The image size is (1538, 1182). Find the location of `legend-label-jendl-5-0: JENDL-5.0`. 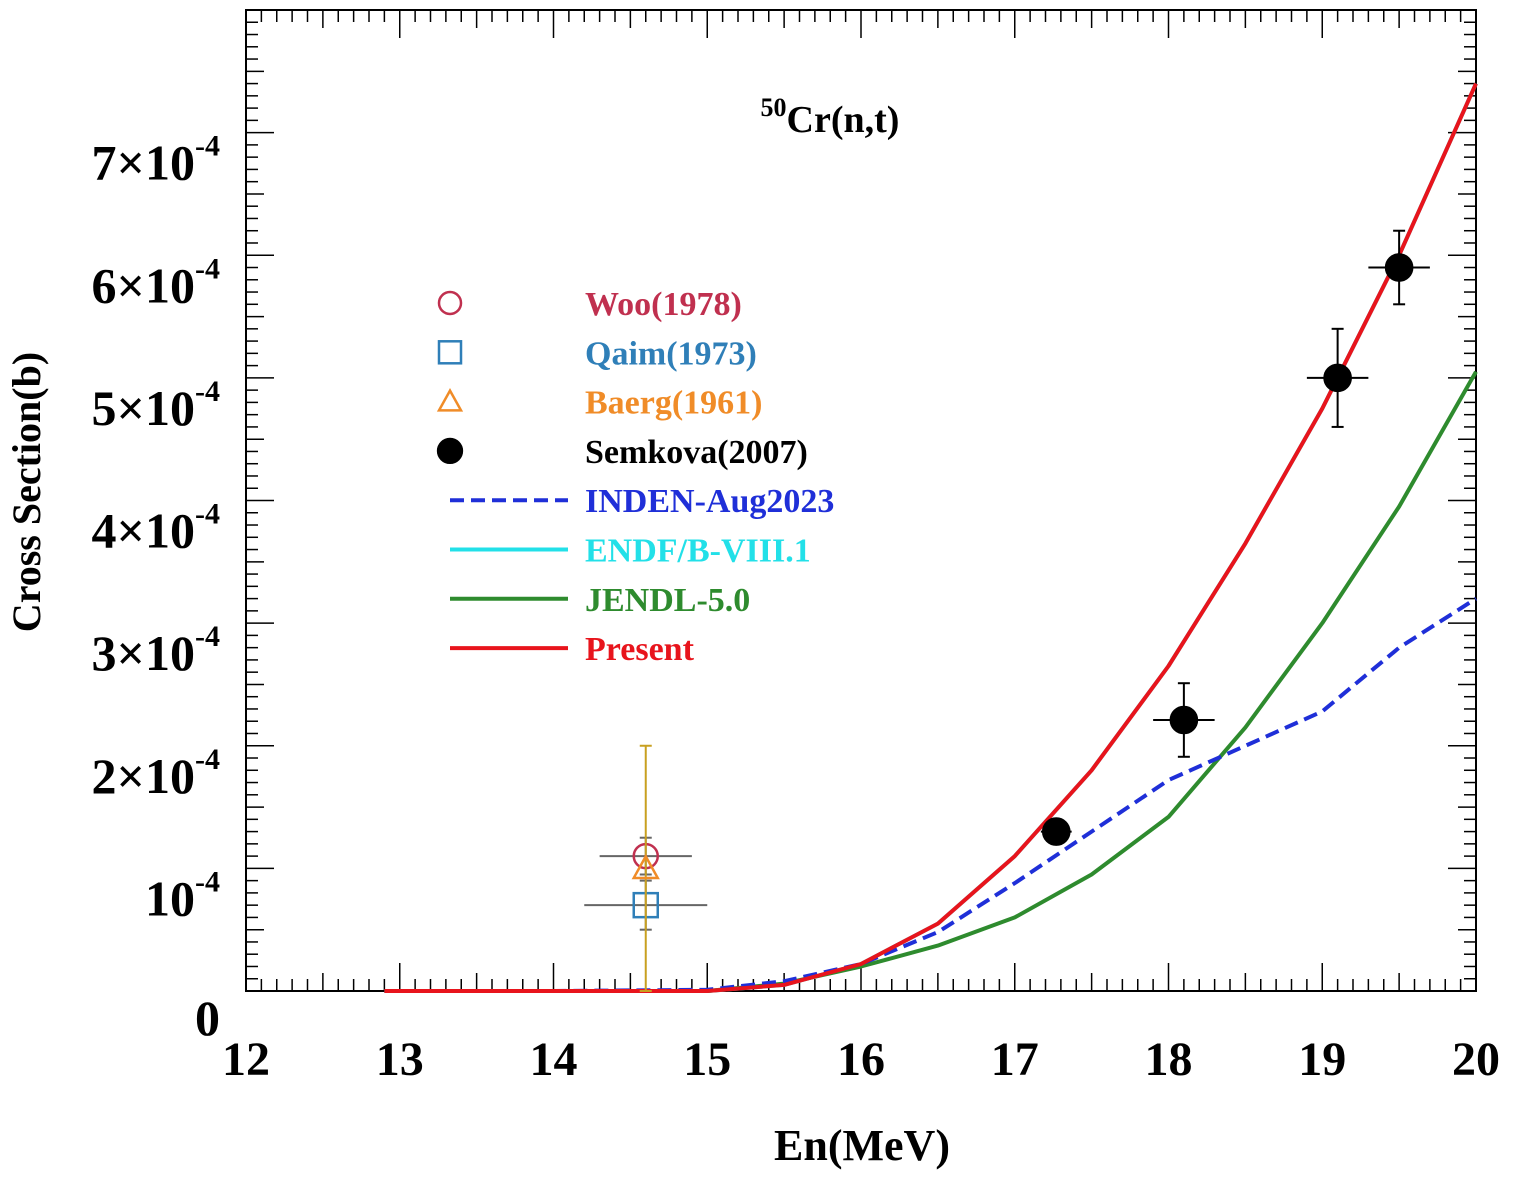

legend-label-jendl-5-0: JENDL-5.0 is located at coordinates (667, 600).